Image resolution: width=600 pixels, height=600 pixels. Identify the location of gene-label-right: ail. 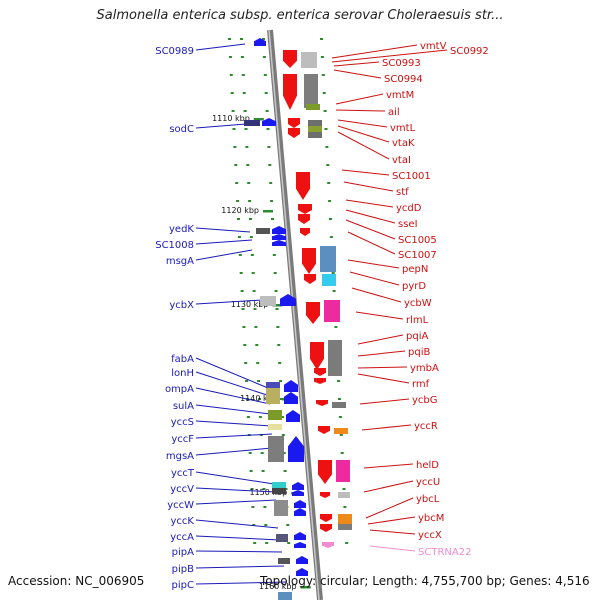
(394, 112).